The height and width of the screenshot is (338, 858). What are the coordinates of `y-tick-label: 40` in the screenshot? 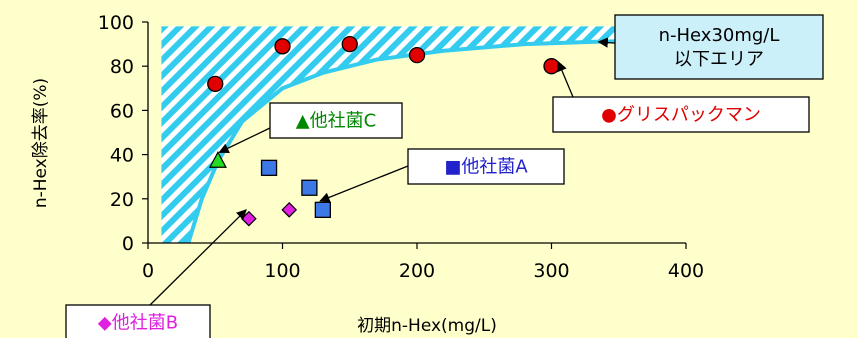 It's located at (122, 156).